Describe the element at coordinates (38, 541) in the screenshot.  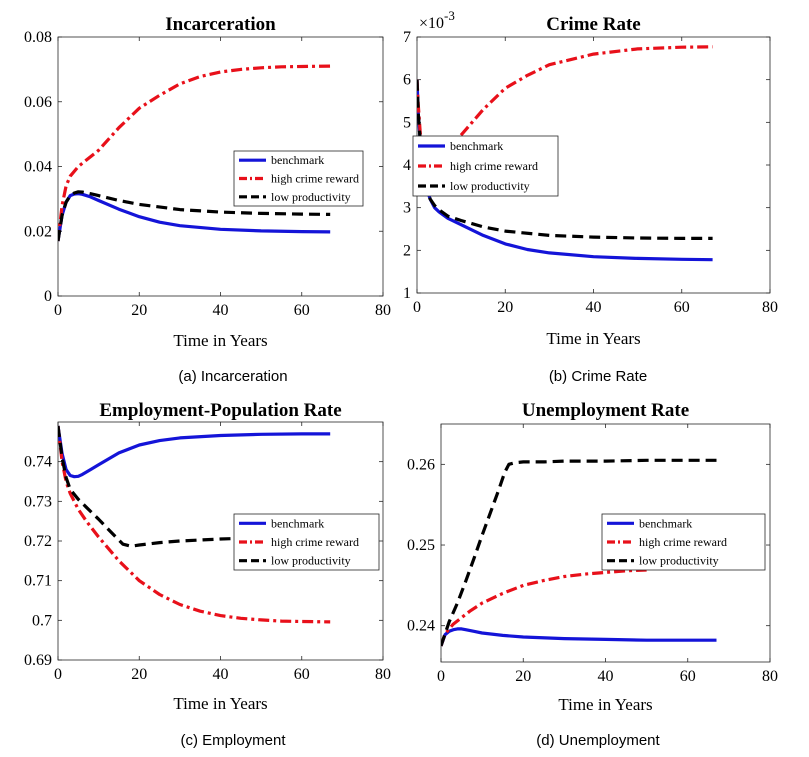
I see `y-tick-label: 0.72` at that location.